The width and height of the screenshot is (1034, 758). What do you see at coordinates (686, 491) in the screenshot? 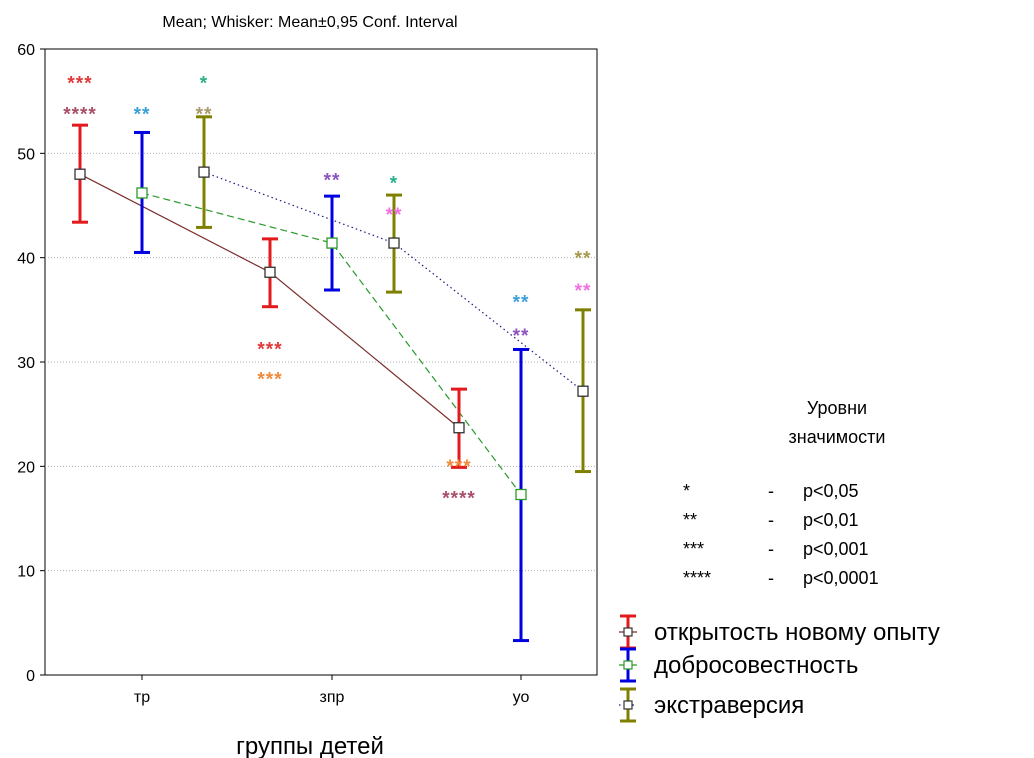
I see `significance-stars: *` at bounding box center [686, 491].